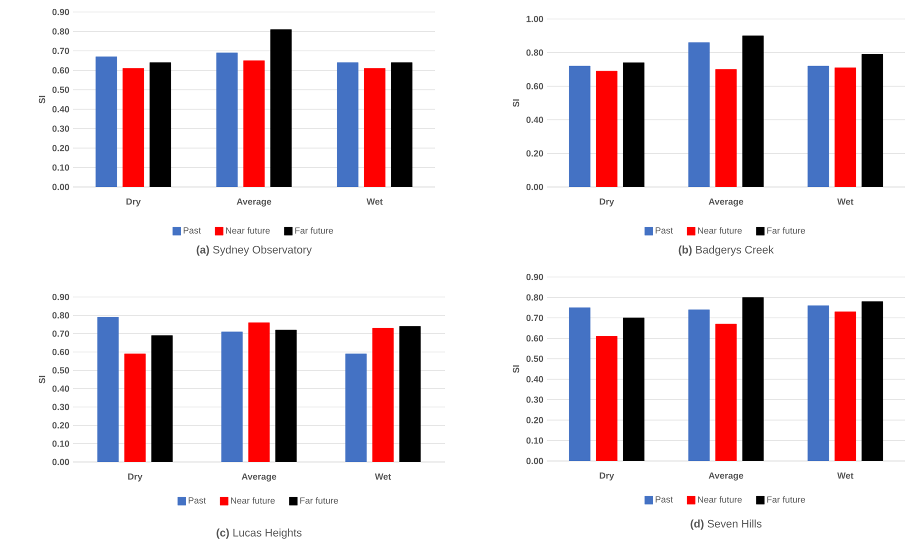 This screenshot has width=907, height=546. What do you see at coordinates (726, 525) in the screenshot?
I see `text: (d) Seven Hills` at bounding box center [726, 525].